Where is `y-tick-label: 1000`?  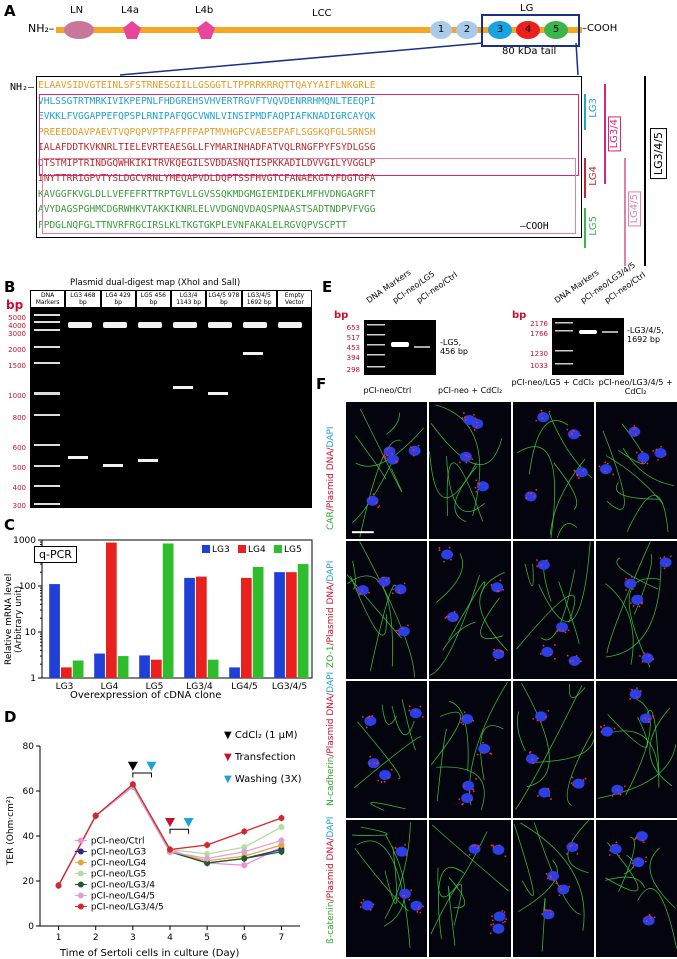 y-tick-label: 1000 is located at coordinates (24, 541).